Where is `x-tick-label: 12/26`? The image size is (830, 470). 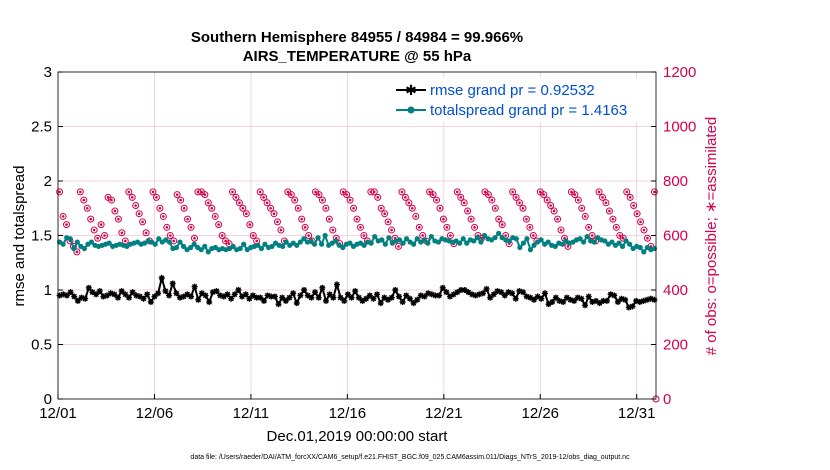
x-tick-label: 12/26 is located at coordinates (540, 413).